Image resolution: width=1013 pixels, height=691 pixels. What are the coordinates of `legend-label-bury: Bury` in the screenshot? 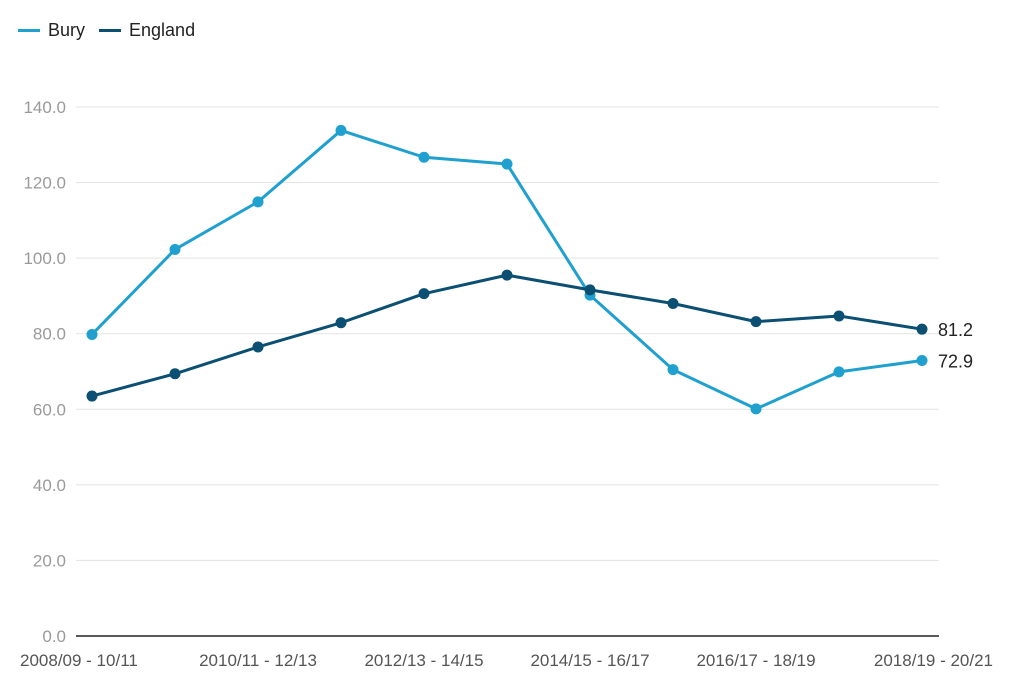 It's located at (67, 30).